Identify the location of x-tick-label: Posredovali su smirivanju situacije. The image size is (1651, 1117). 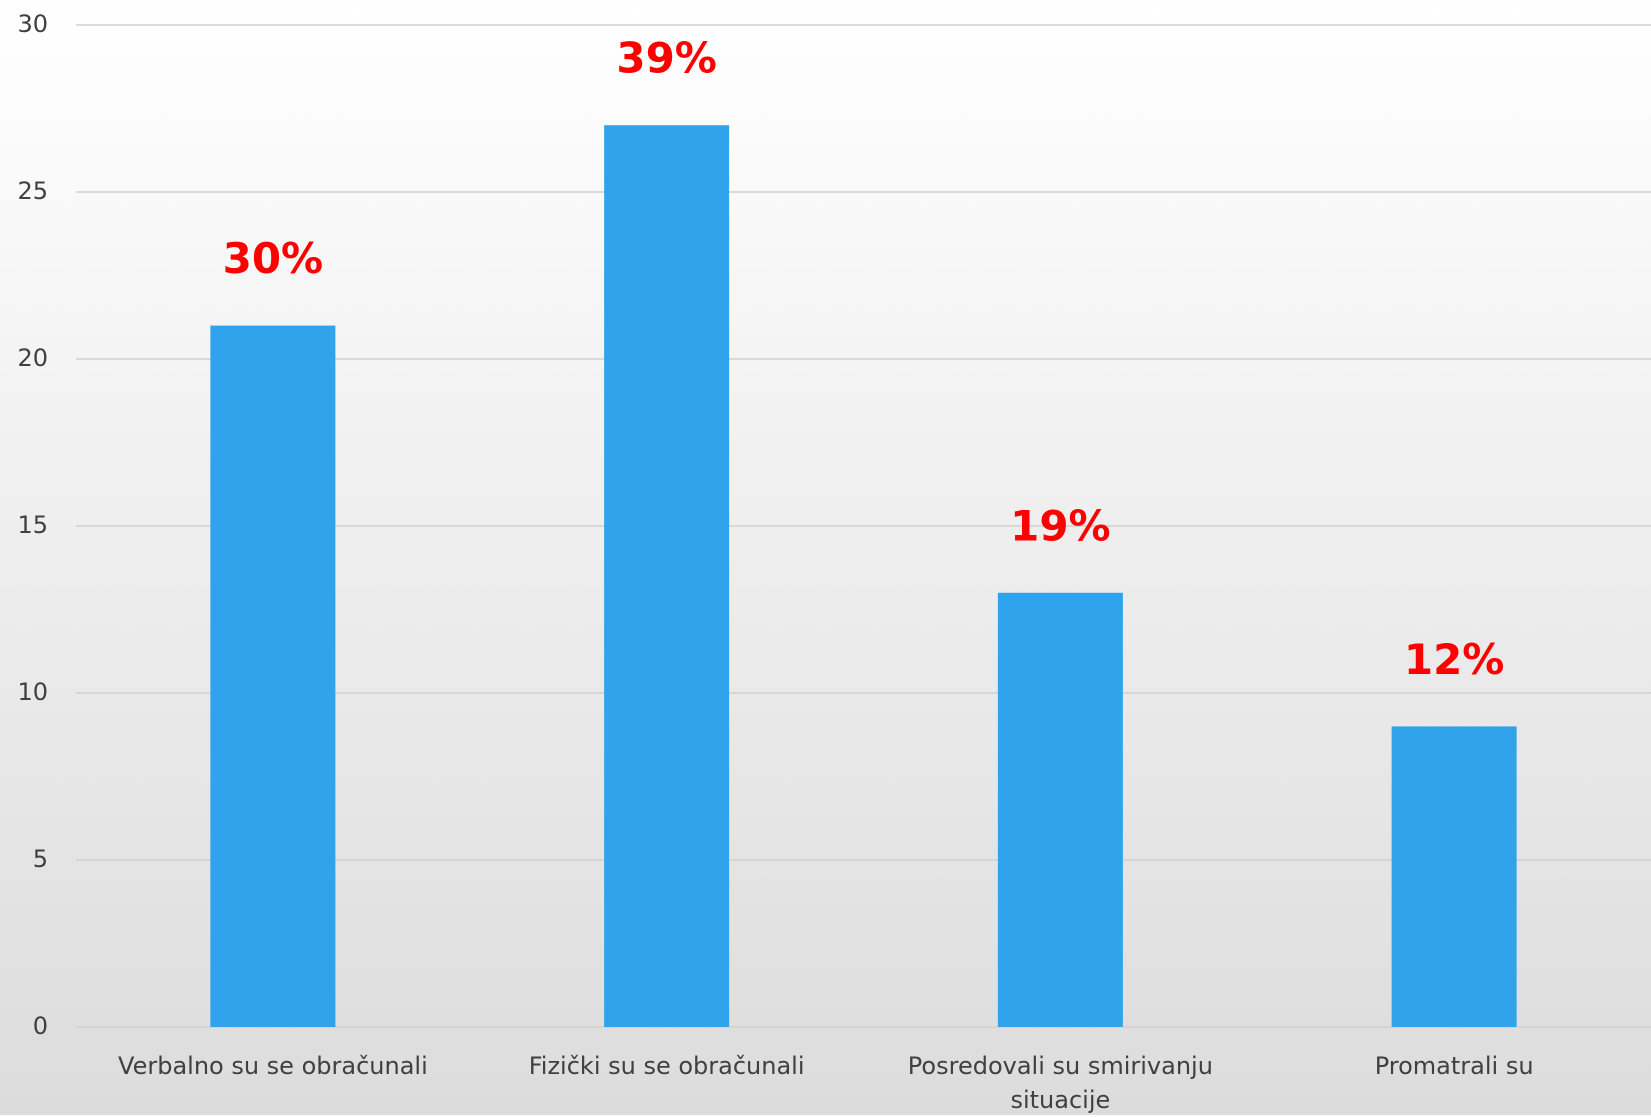
(1060, 1083).